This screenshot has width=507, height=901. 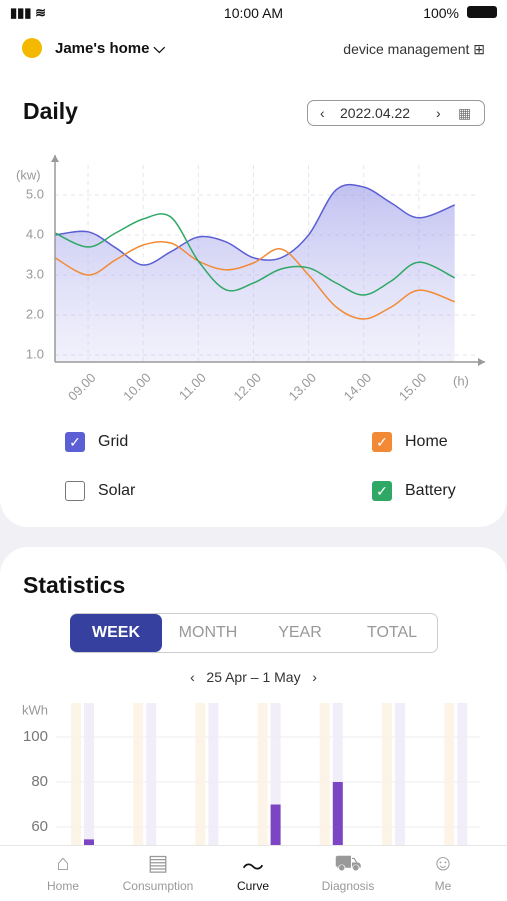 What do you see at coordinates (303, 387) in the screenshot?
I see `x-tick-label: 13.00` at bounding box center [303, 387].